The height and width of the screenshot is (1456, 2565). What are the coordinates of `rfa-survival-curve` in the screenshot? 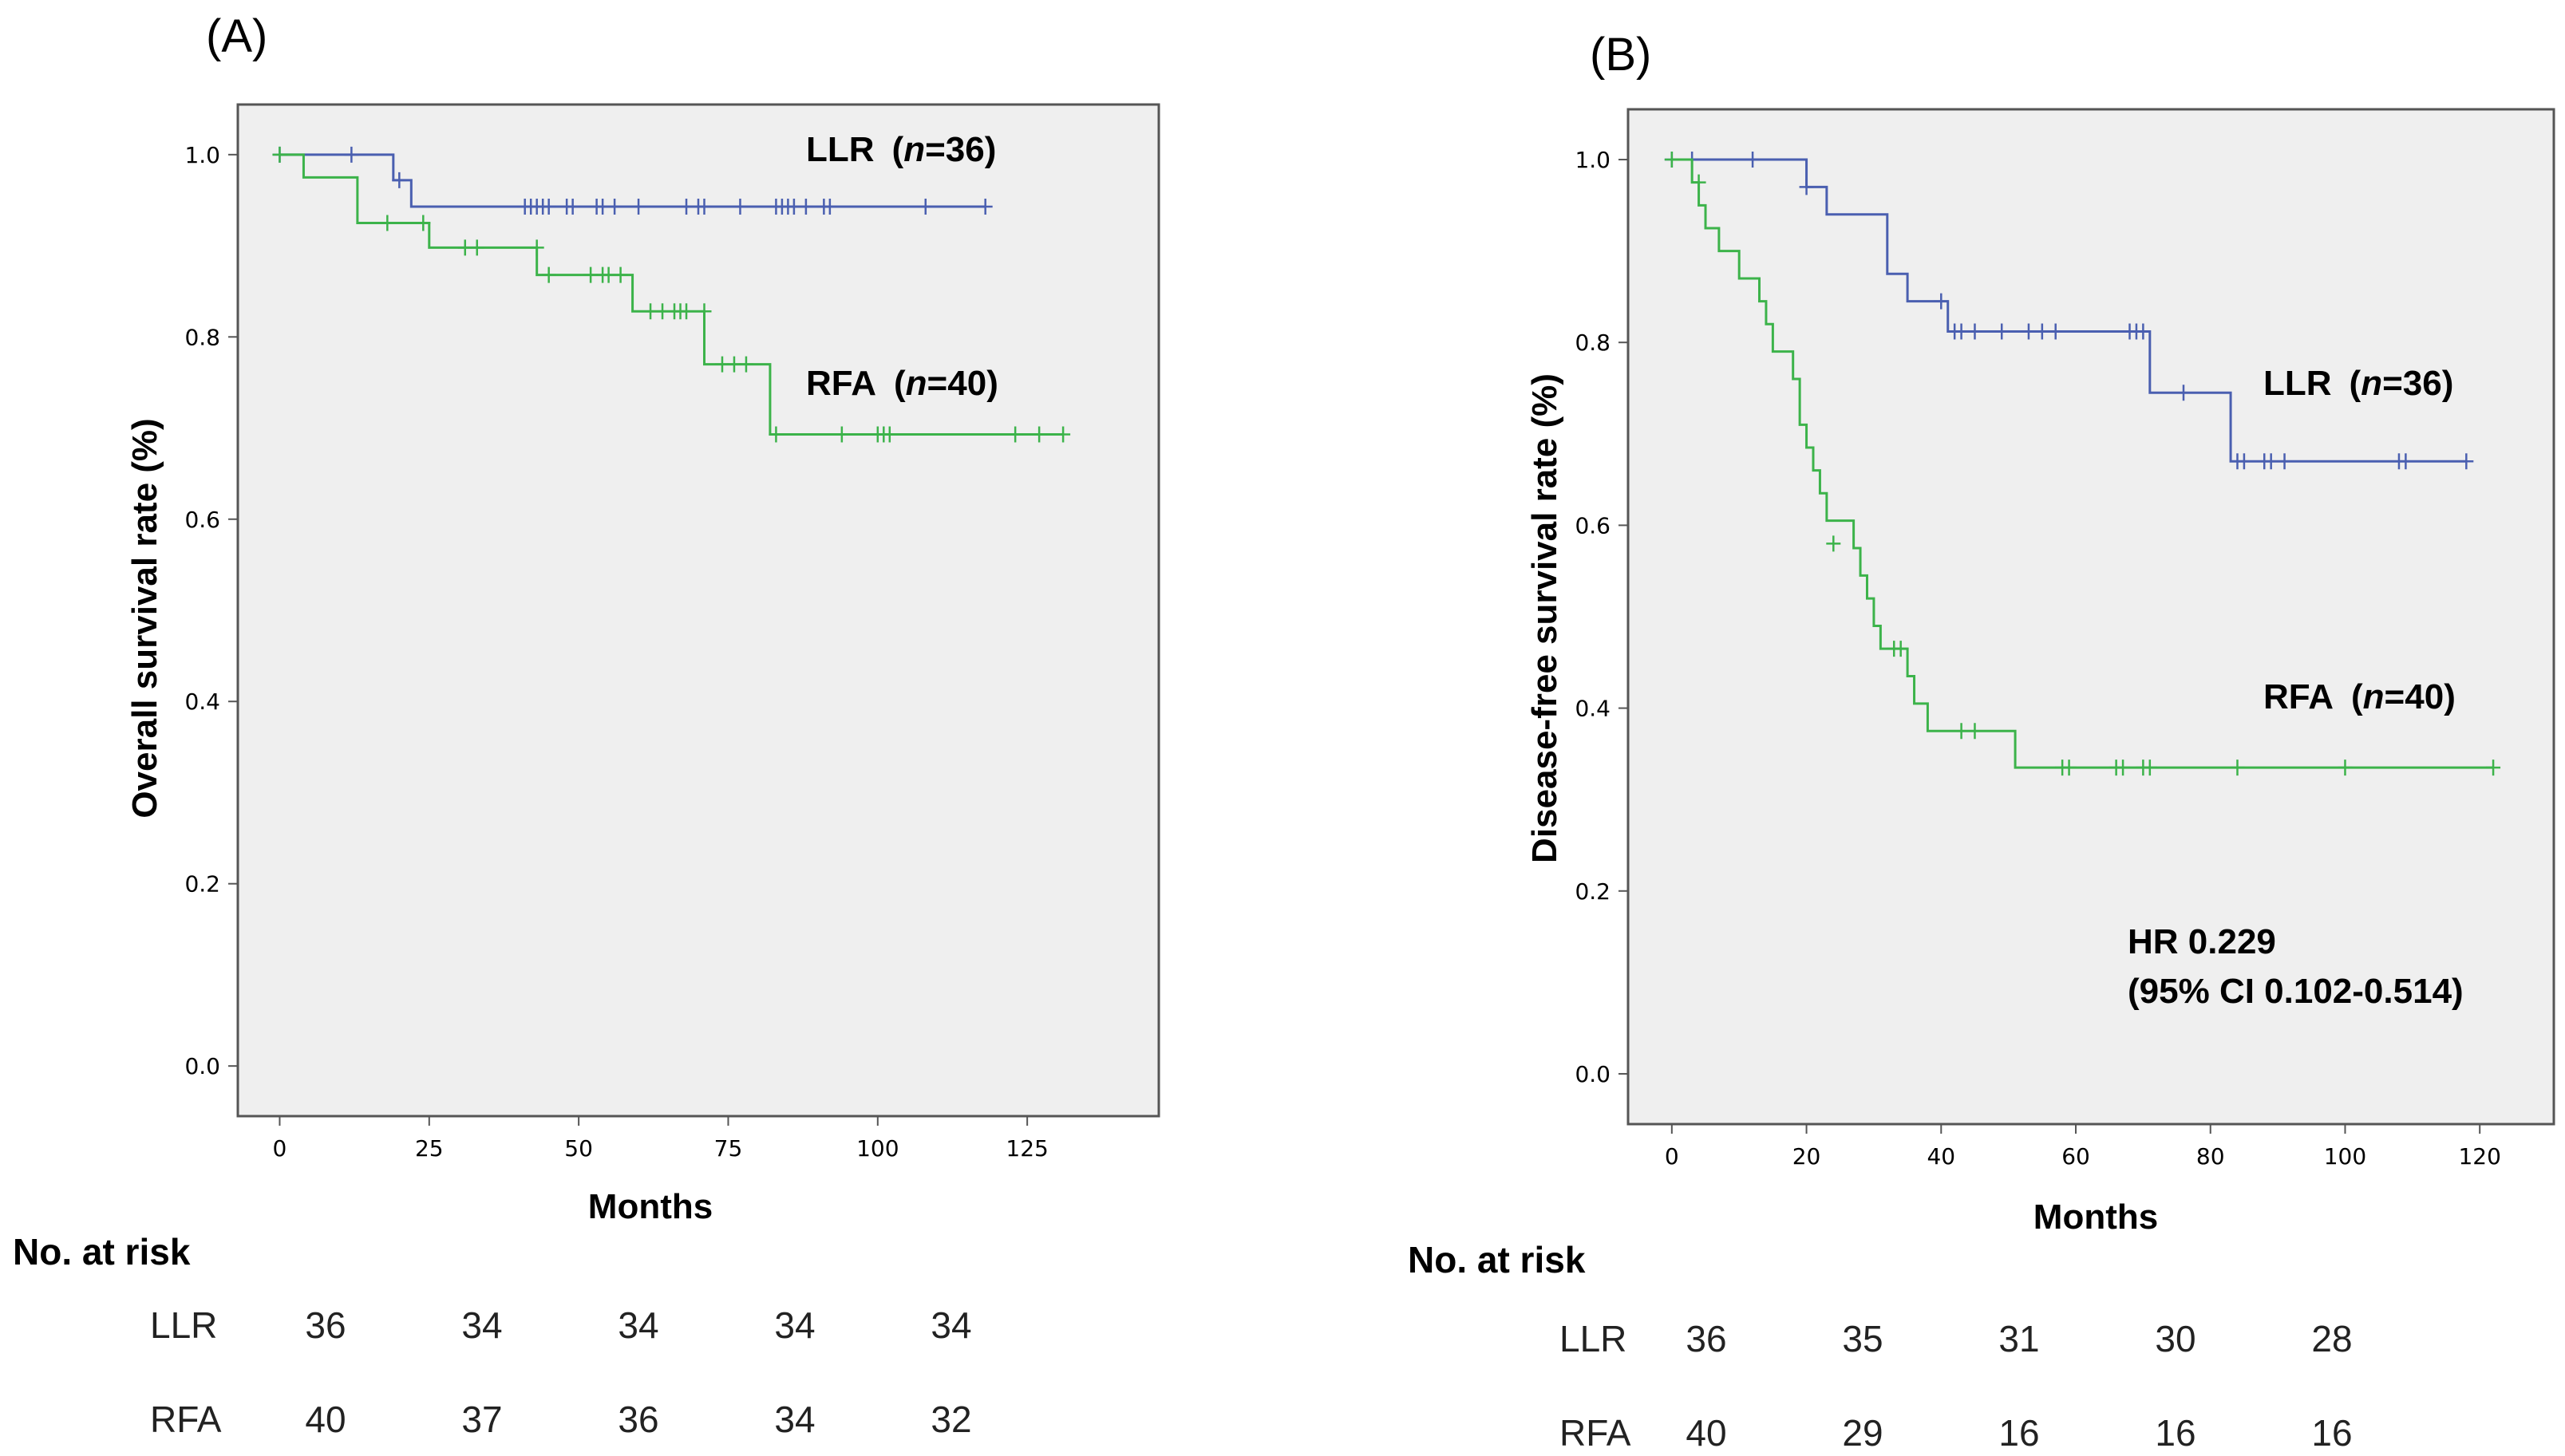 It's located at (2082, 464).